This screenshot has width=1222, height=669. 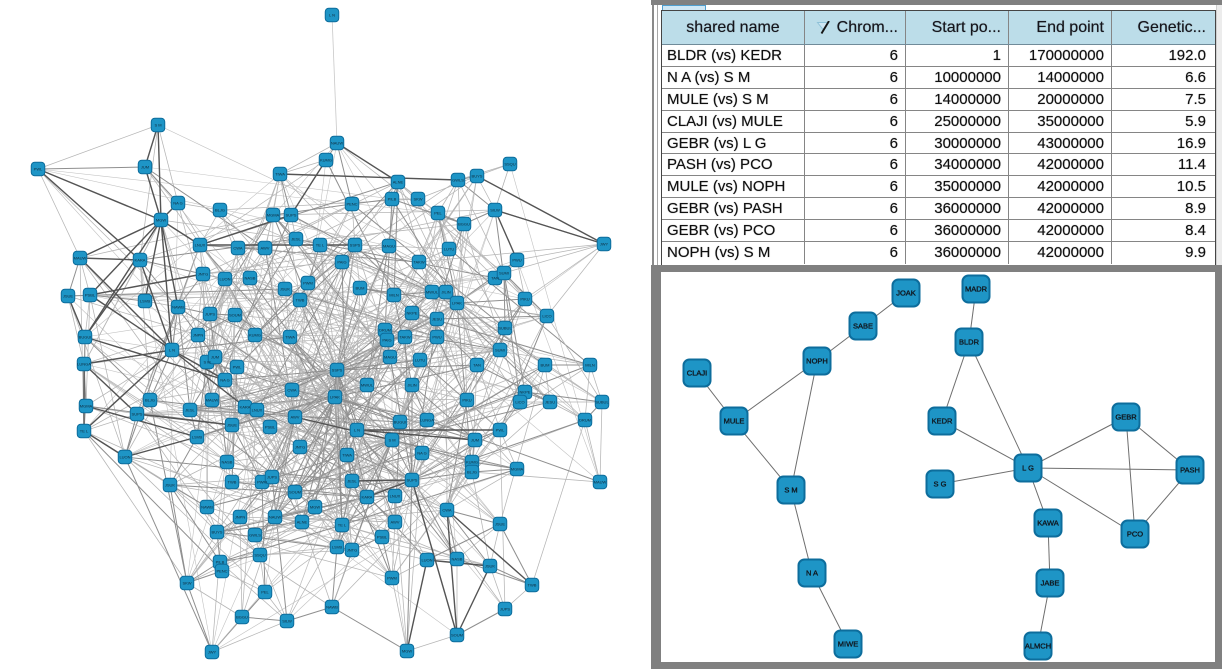 I want to click on svg-text: BLJG, so click(x=150, y=400).